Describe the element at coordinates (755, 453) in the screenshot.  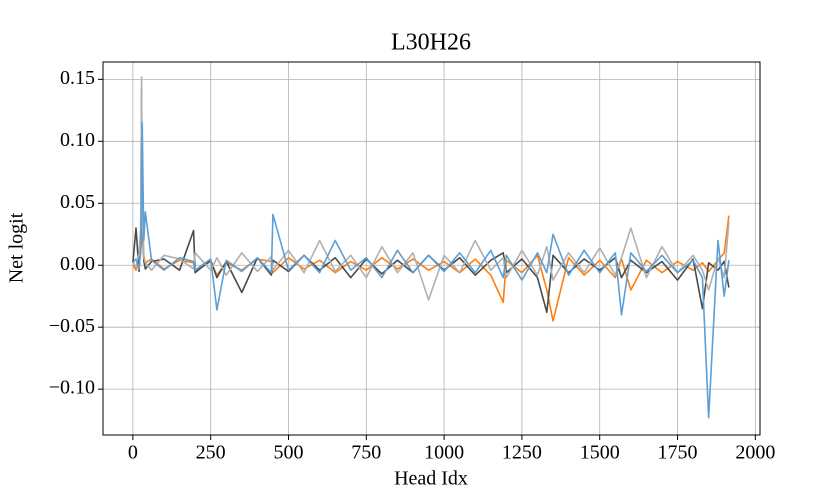
I see `x-tick-label: 2000` at that location.